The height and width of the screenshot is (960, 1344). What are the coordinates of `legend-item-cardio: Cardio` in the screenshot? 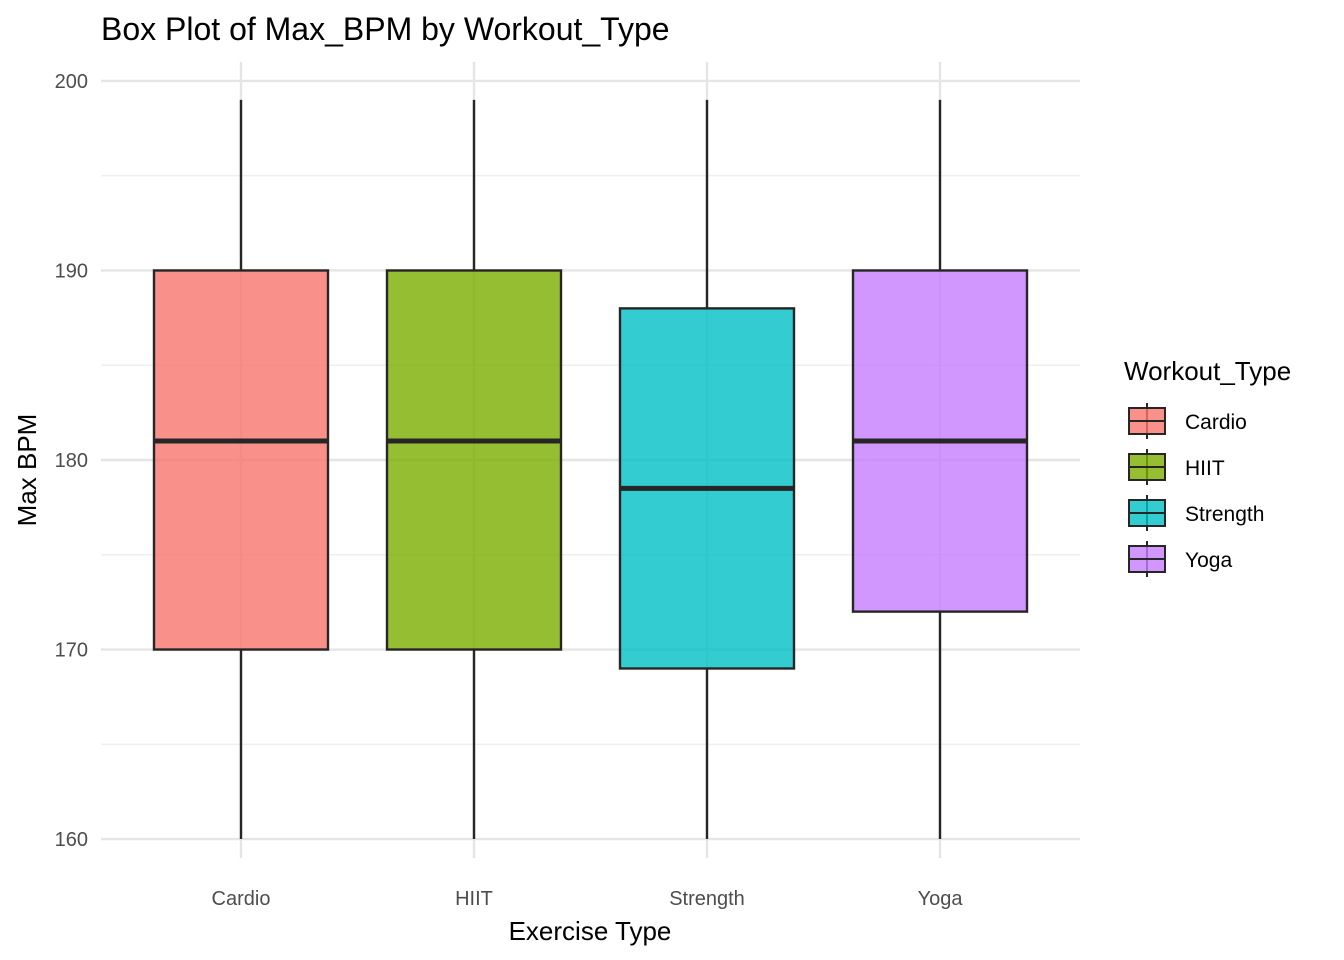 It's located at (1187, 421).